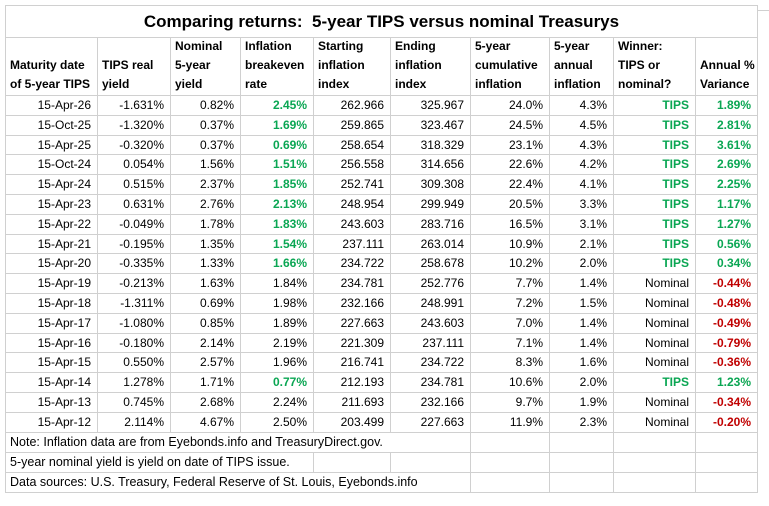 Image resolution: width=769 pixels, height=506 pixels. What do you see at coordinates (727, 67) in the screenshot?
I see `column-header-annual-variance: Annual % Variance` at bounding box center [727, 67].